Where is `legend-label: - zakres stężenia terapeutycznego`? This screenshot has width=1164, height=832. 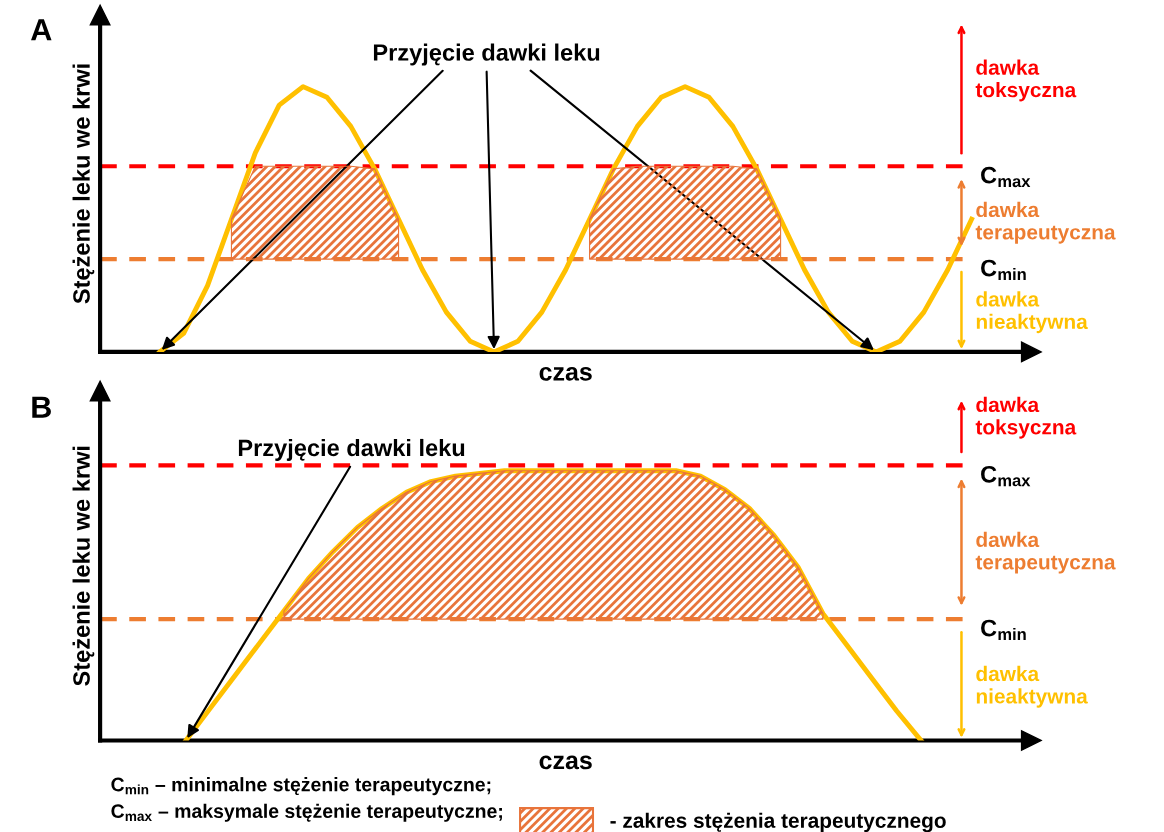 legend-label: - zakres stężenia terapeutycznego is located at coordinates (778, 822).